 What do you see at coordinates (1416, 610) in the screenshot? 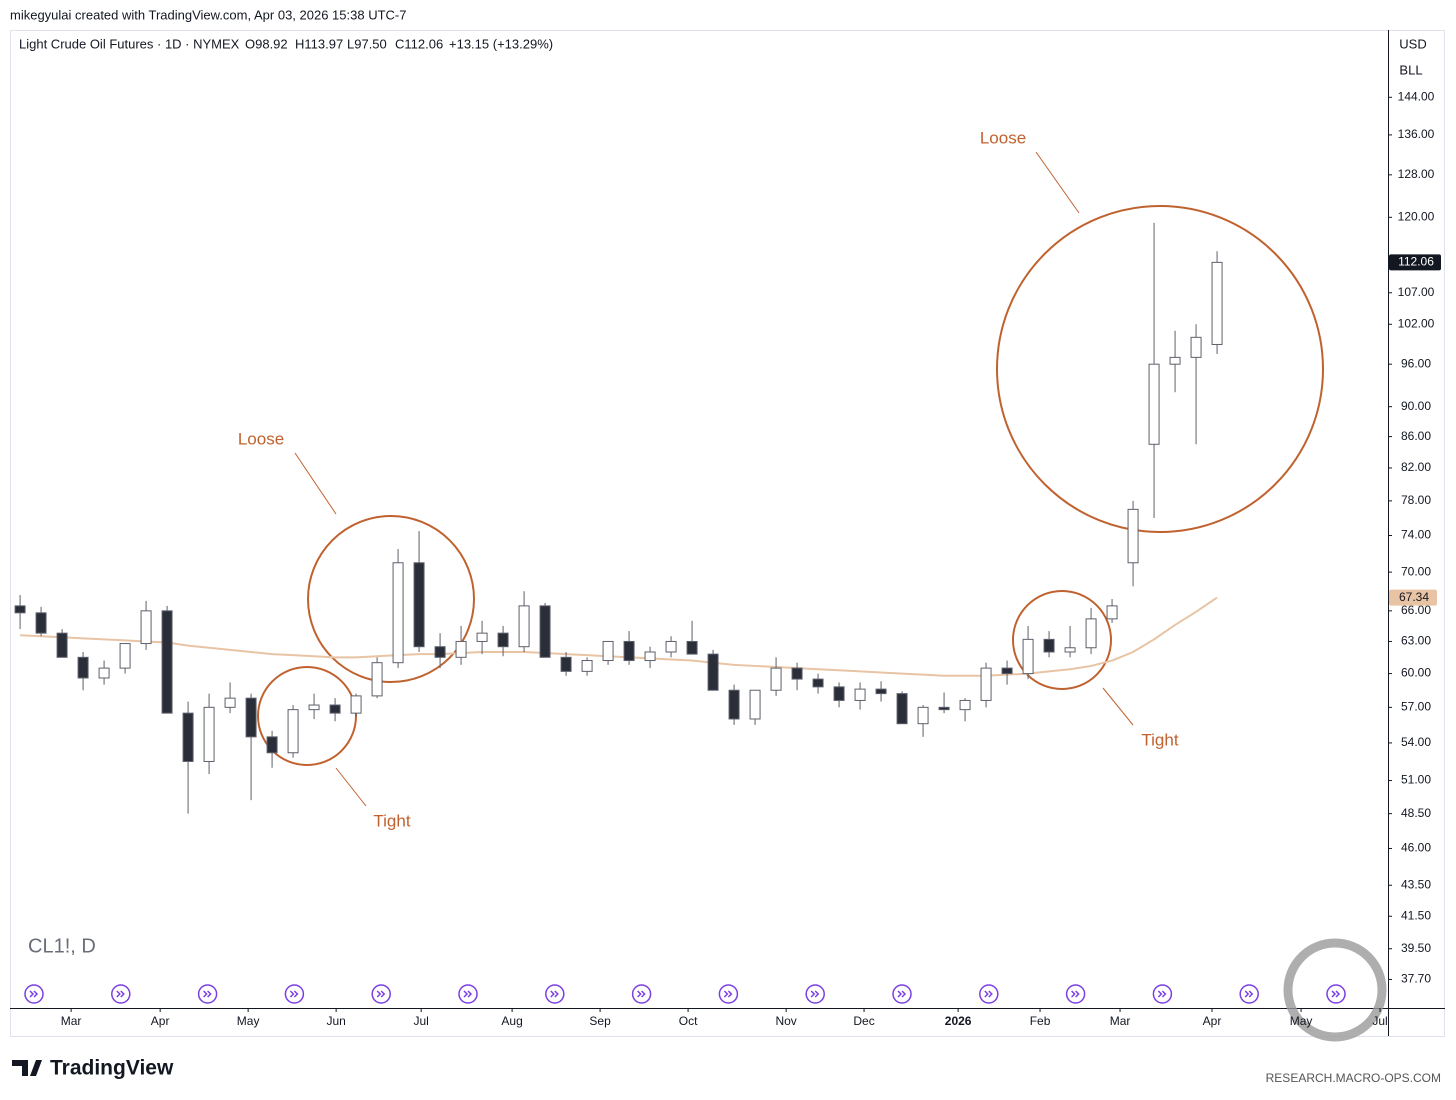
I see `y-tick-label: 66.00` at bounding box center [1416, 610].